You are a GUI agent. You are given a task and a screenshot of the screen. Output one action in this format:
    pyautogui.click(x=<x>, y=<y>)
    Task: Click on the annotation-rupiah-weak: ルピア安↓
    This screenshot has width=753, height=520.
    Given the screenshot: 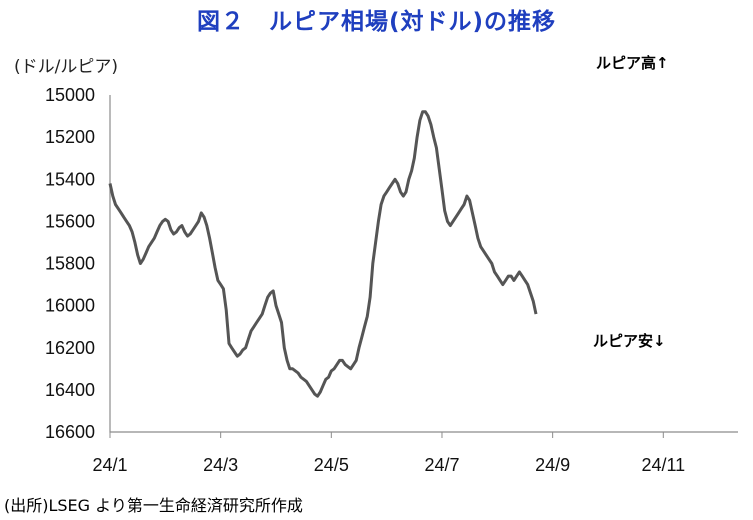 What is the action you would take?
    pyautogui.click(x=629, y=341)
    